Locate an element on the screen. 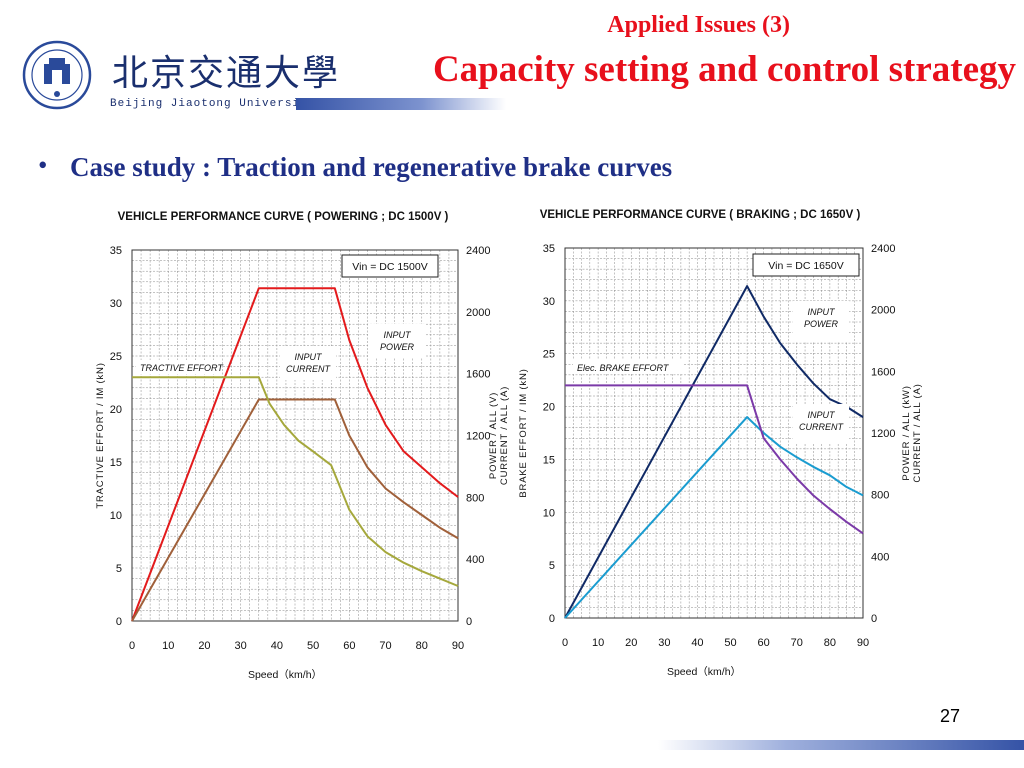 The height and width of the screenshot is (768, 1024). y-right-axis-label: POWER / ALL (V) is located at coordinates (493, 435).